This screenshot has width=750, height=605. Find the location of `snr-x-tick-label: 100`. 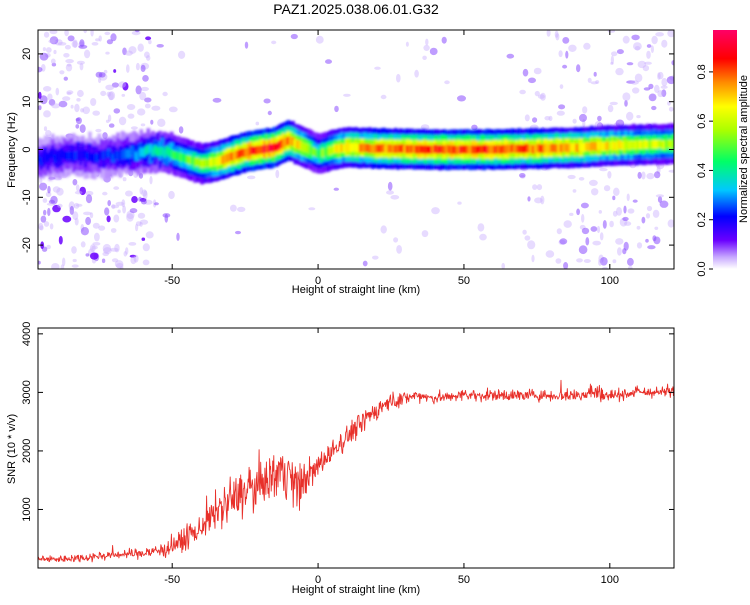

snr-x-tick-label: 100 is located at coordinates (610, 580).